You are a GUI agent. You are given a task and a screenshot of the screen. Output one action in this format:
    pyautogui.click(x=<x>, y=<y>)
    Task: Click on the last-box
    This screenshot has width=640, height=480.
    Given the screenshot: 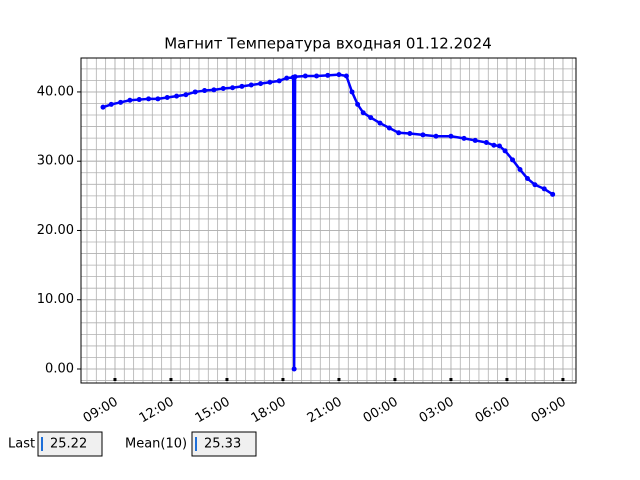 What is the action you would take?
    pyautogui.click(x=70, y=444)
    